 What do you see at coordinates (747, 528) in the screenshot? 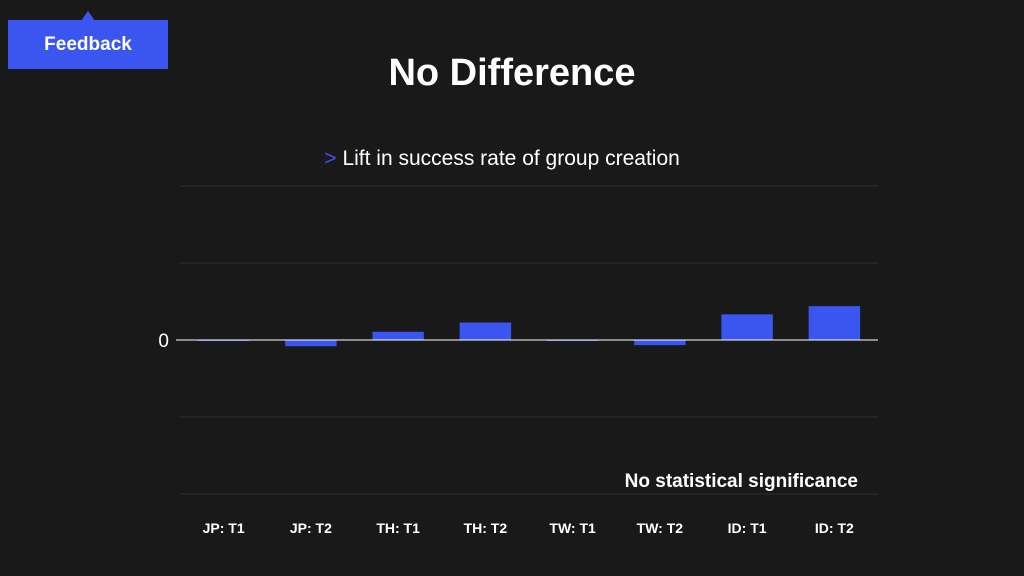
I see `x-tick-label: ID: T1` at bounding box center [747, 528].